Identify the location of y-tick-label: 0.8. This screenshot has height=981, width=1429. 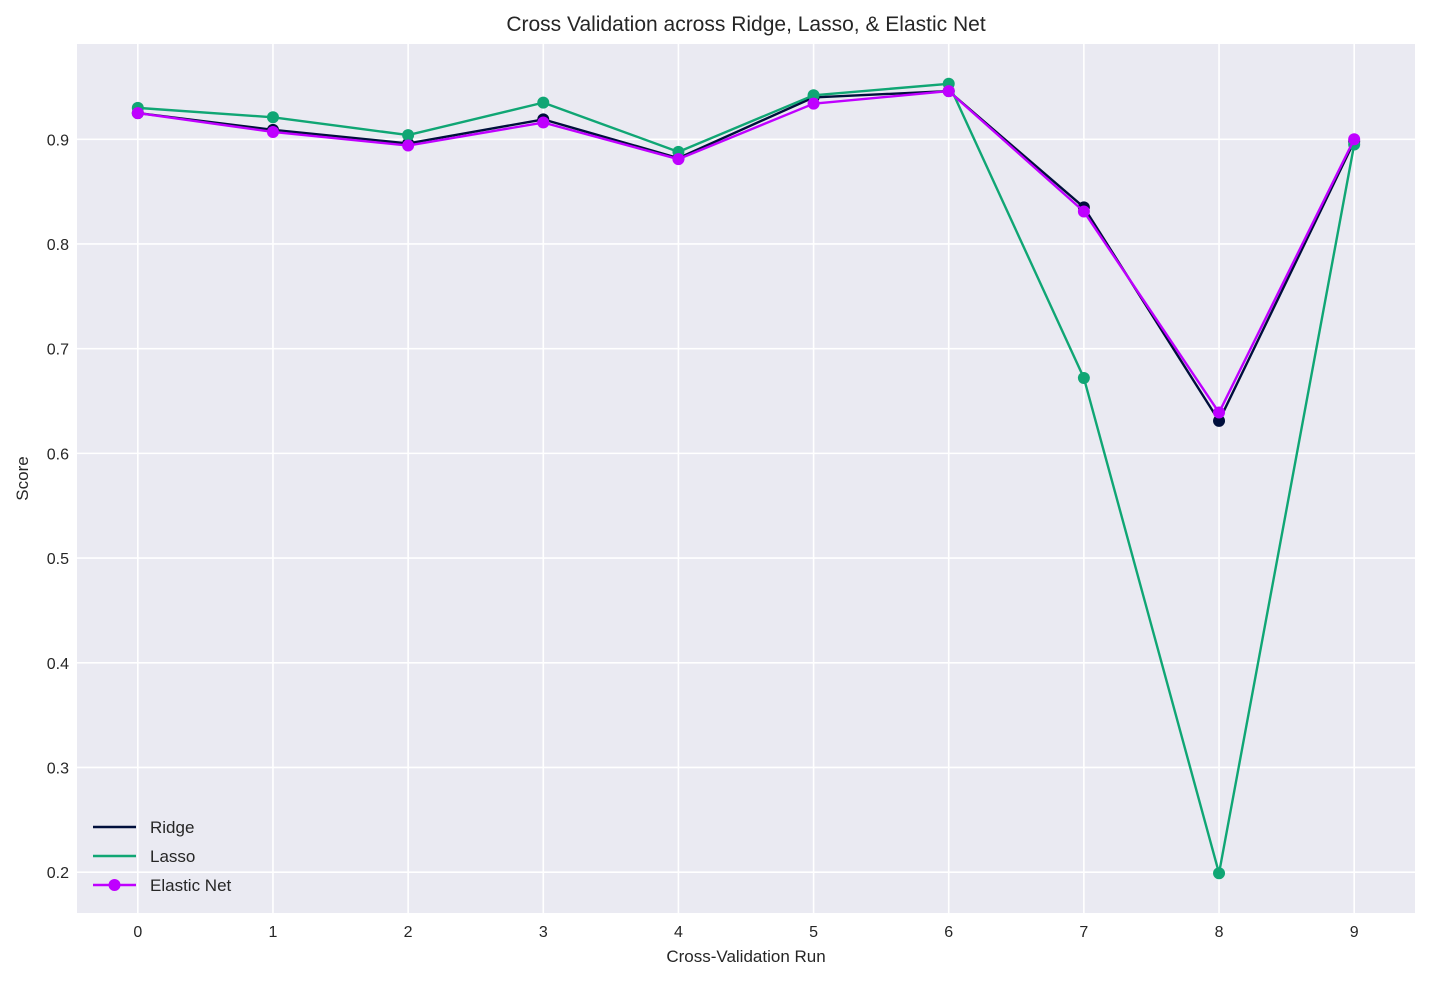
(58, 245).